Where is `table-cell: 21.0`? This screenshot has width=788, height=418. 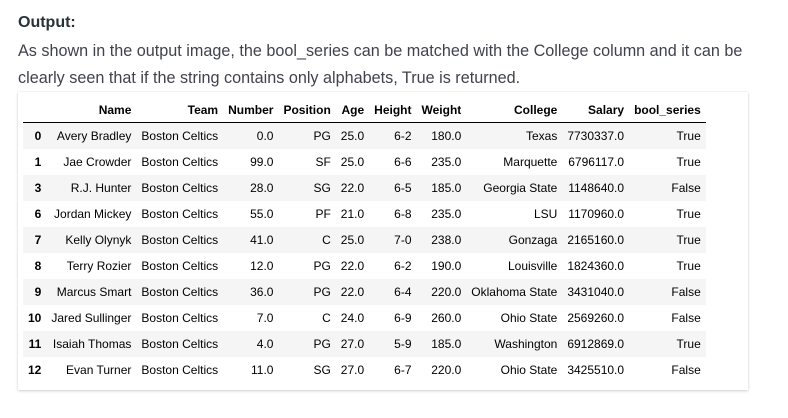
table-cell: 21.0 is located at coordinates (352, 214).